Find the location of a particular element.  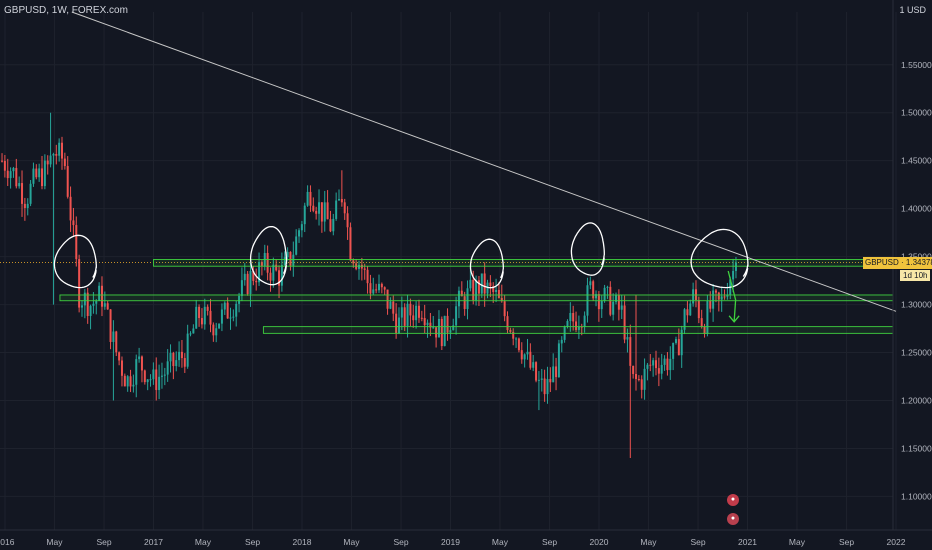

support-zone is located at coordinates (476, 298).